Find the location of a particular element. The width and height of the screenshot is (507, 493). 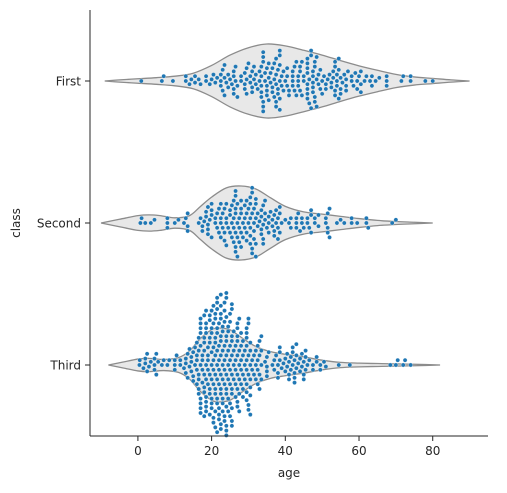

x-axis-label: age is located at coordinates (289, 473).